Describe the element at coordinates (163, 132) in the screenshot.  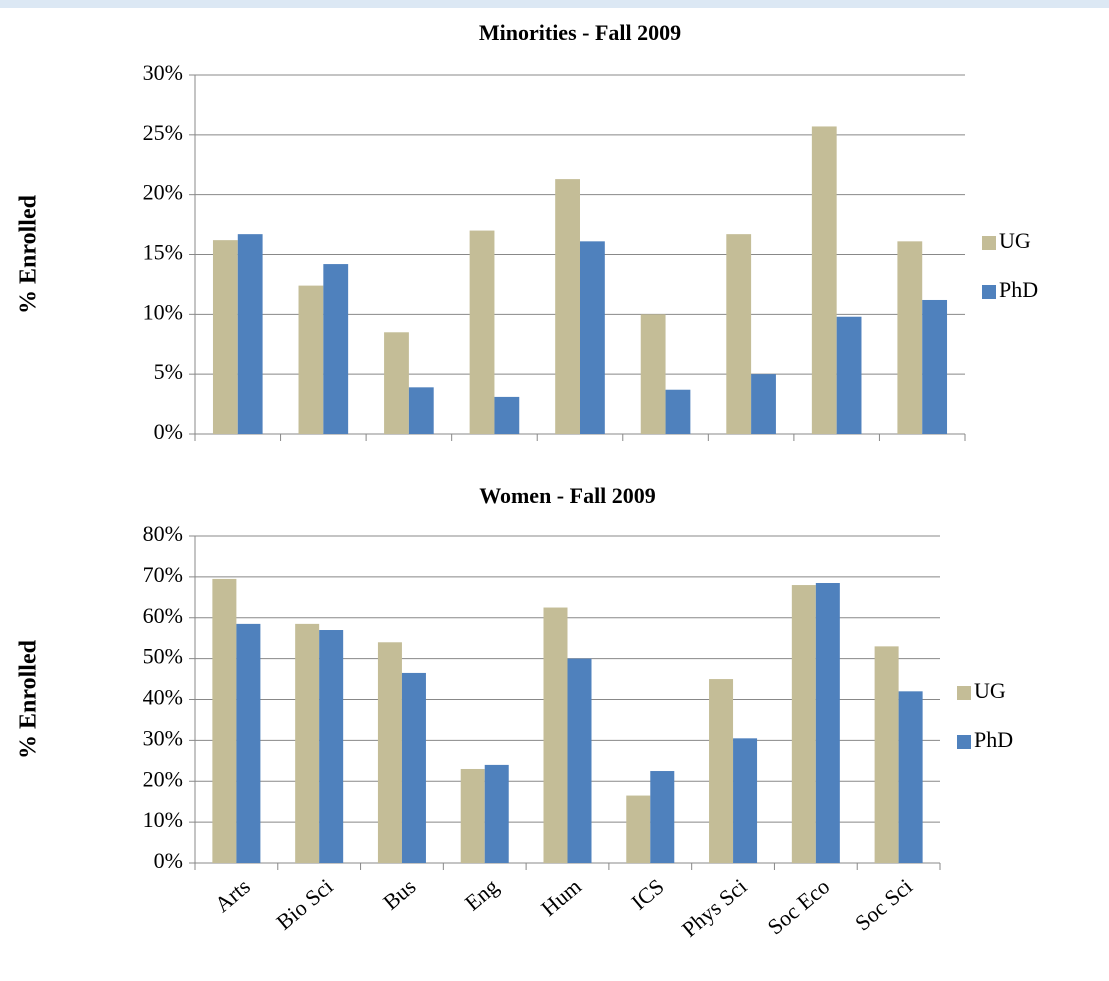
I see `y-tick-label: 25%` at that location.